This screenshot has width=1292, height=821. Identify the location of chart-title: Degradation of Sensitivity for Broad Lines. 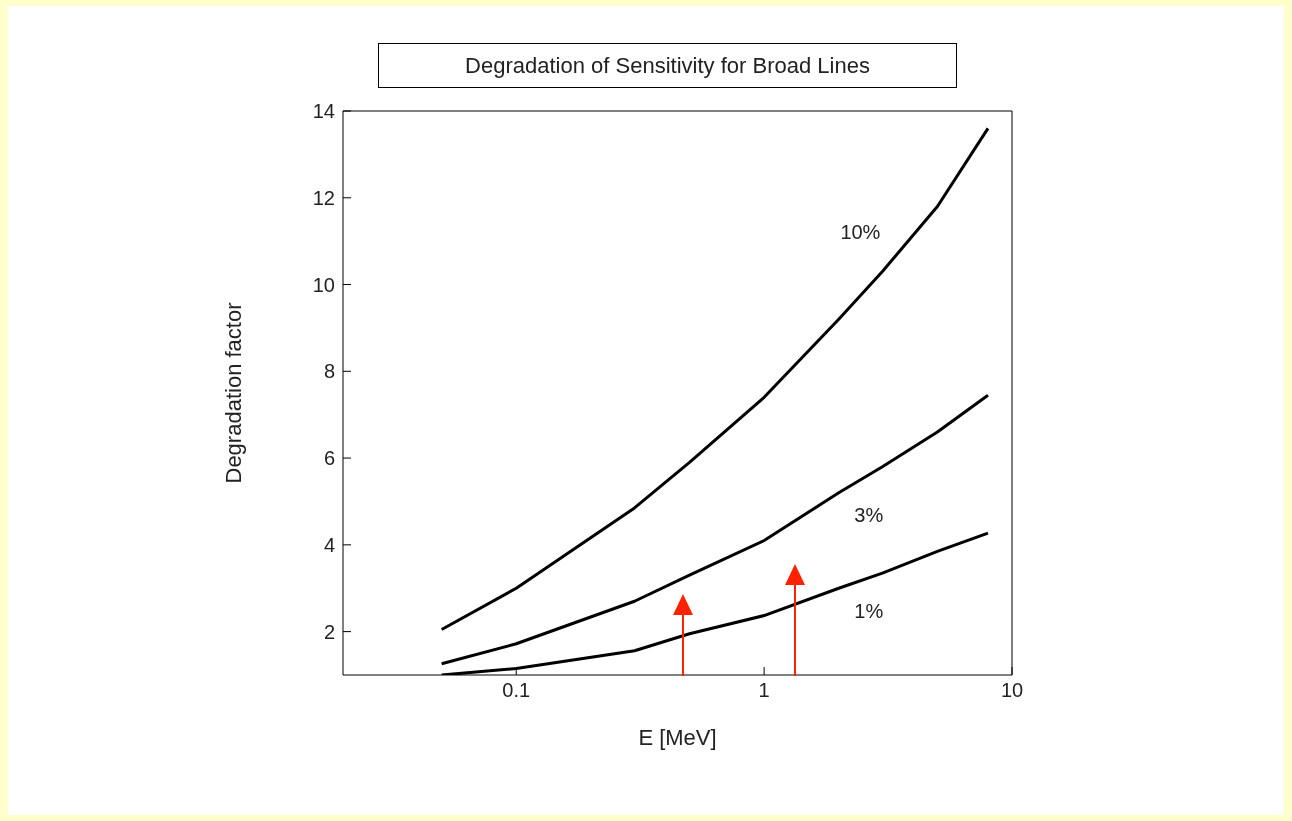
(667, 65).